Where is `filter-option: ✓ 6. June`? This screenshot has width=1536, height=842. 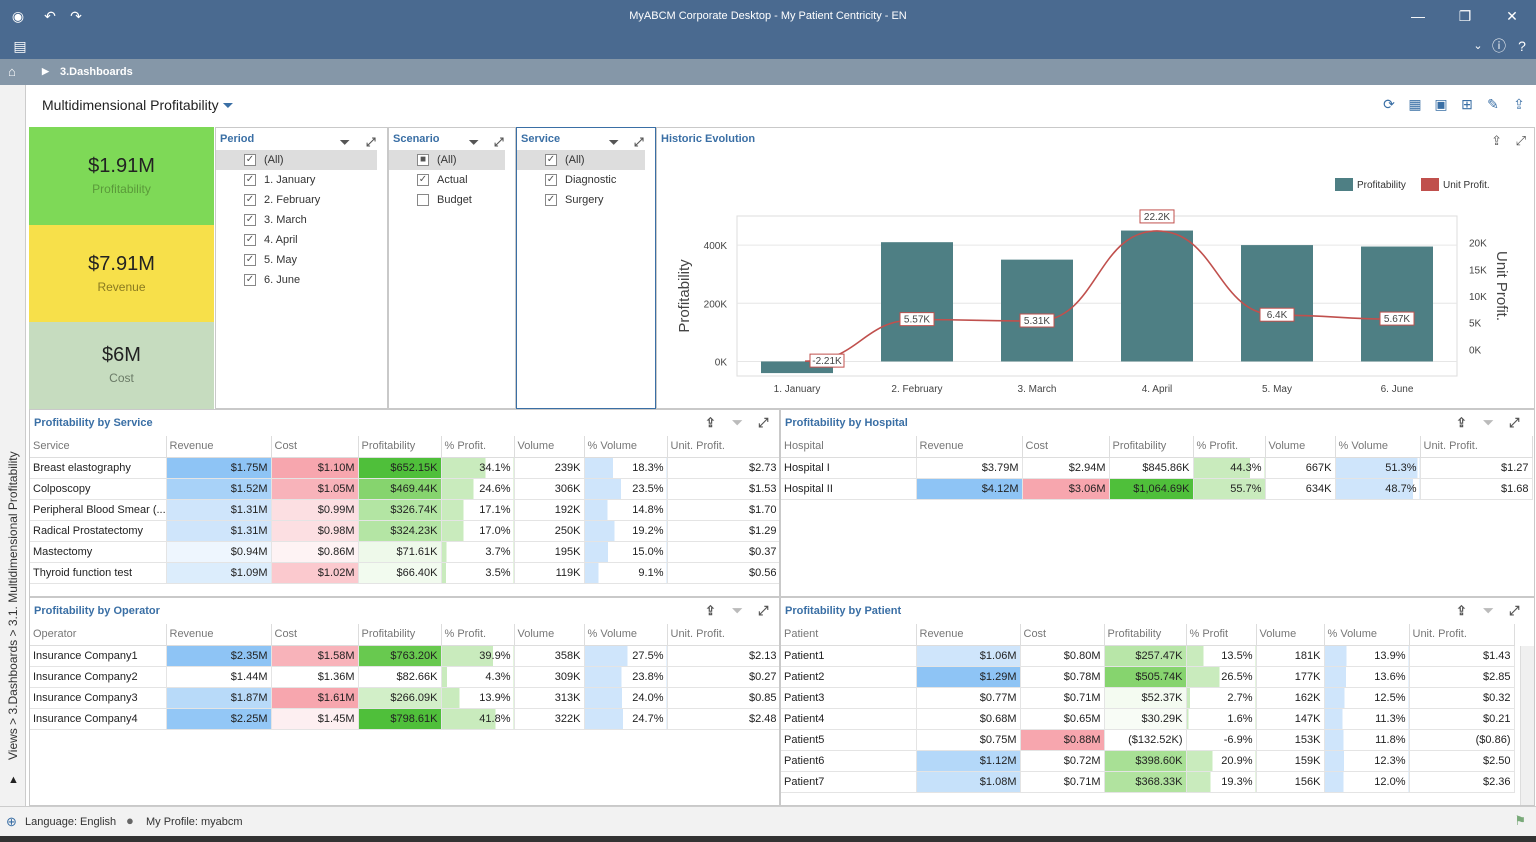
filter-option: ✓ 6. June is located at coordinates (301, 280).